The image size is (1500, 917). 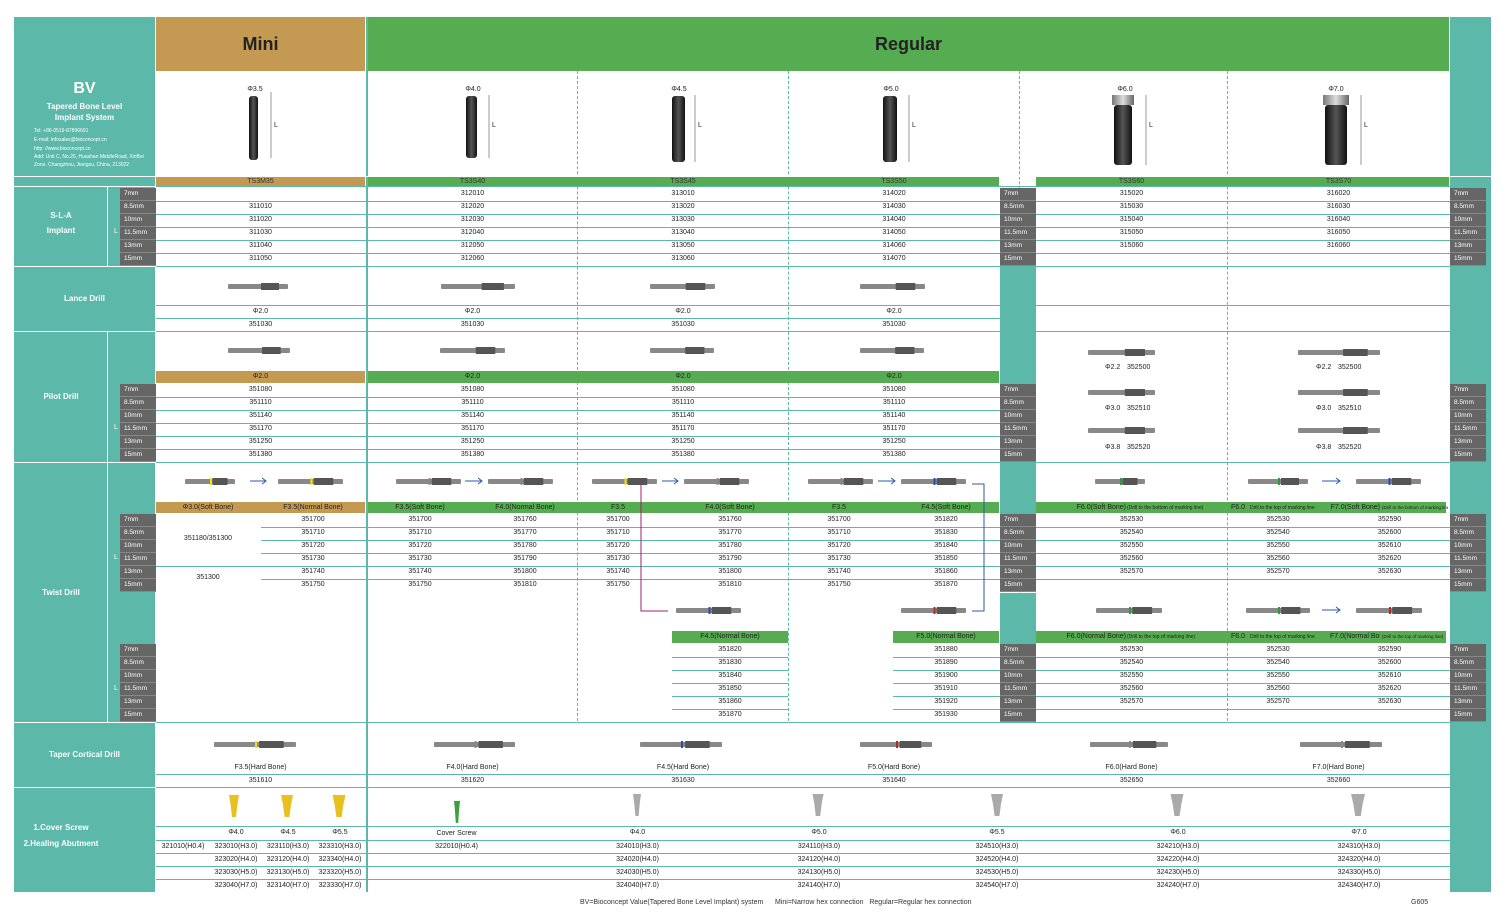 What do you see at coordinates (260, 767) in the screenshot?
I see `taper-name-0: F3.5(Hard Bone)` at bounding box center [260, 767].